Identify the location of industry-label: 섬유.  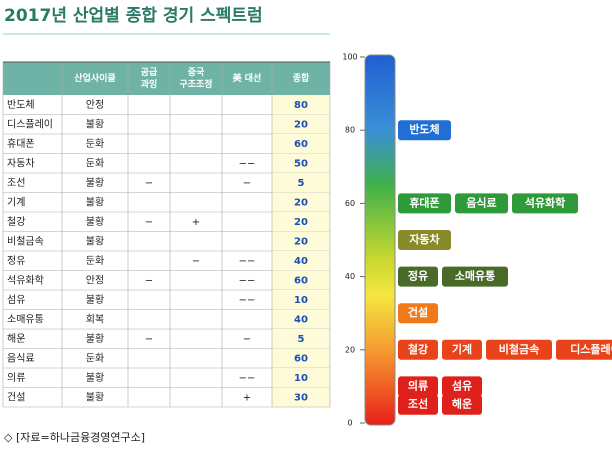
(462, 385).